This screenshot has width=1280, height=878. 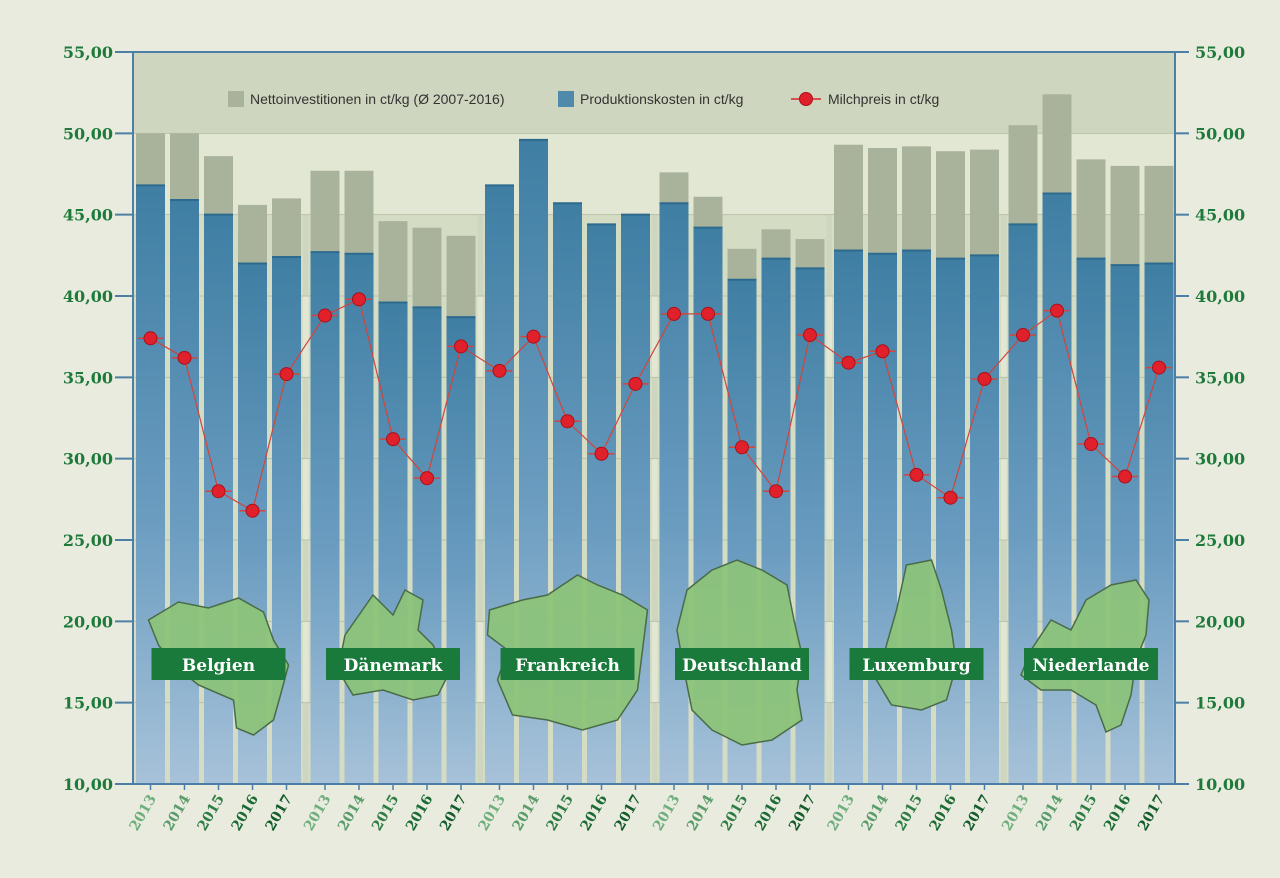 What do you see at coordinates (883, 99) in the screenshot?
I see `legend-label-milch: Milchpreis in ct/kg` at bounding box center [883, 99].